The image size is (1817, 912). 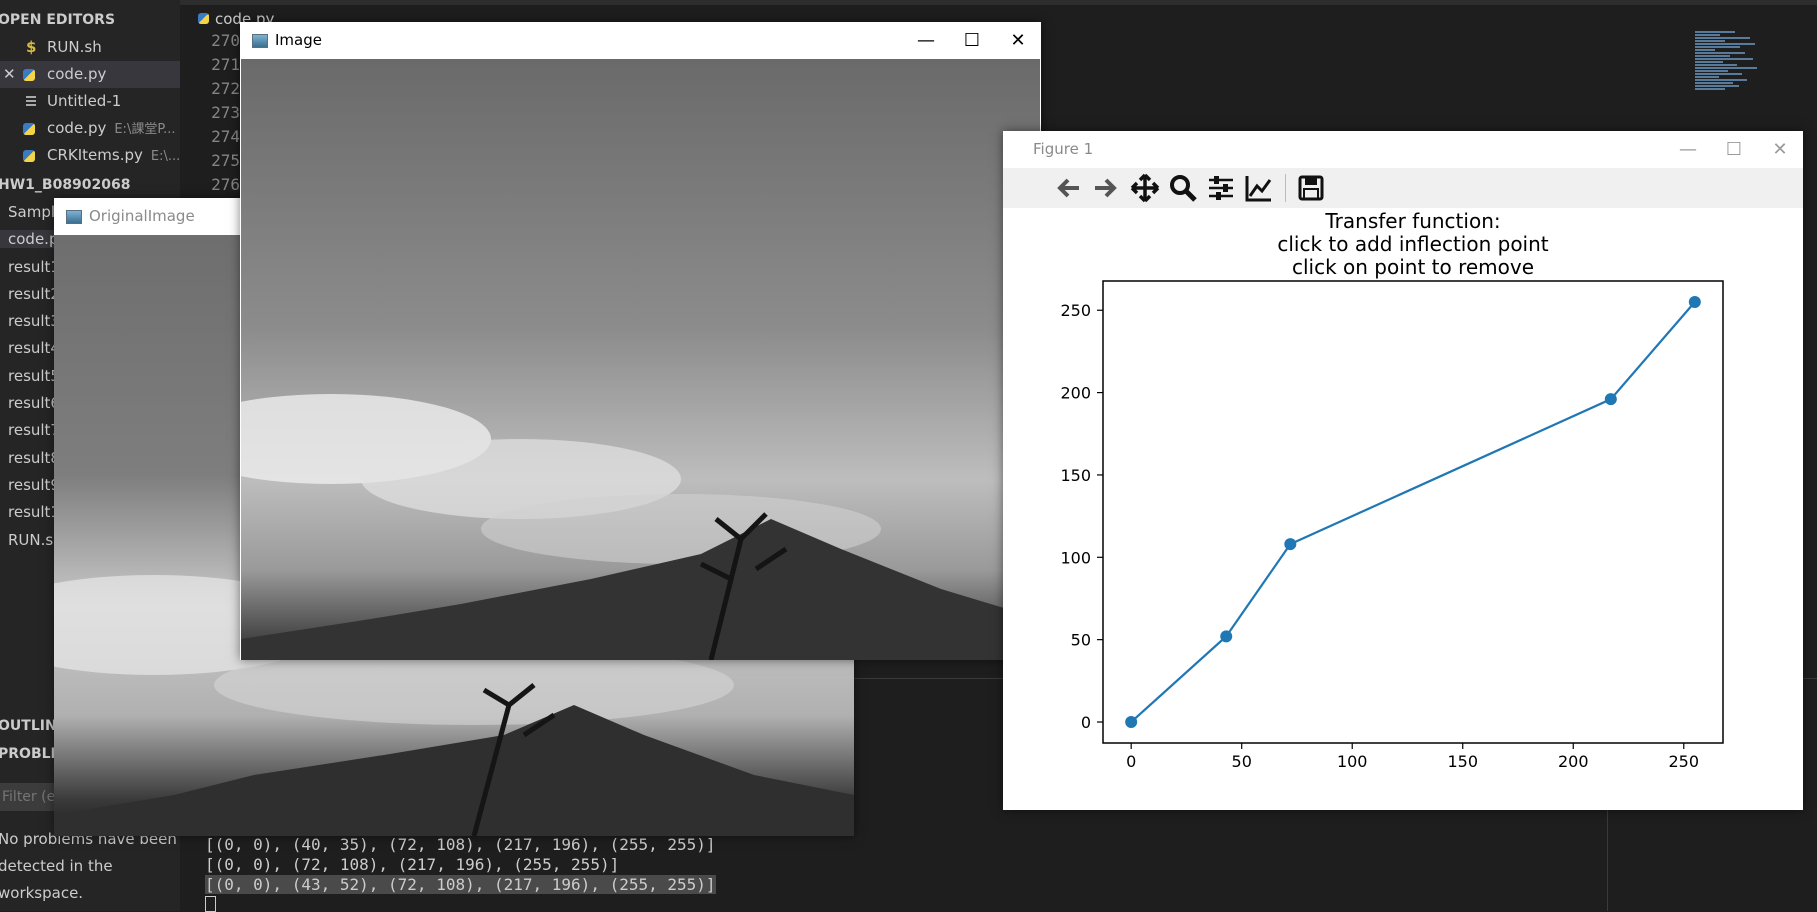 What do you see at coordinates (34, 458) in the screenshot?
I see `file-item: result8` at bounding box center [34, 458].